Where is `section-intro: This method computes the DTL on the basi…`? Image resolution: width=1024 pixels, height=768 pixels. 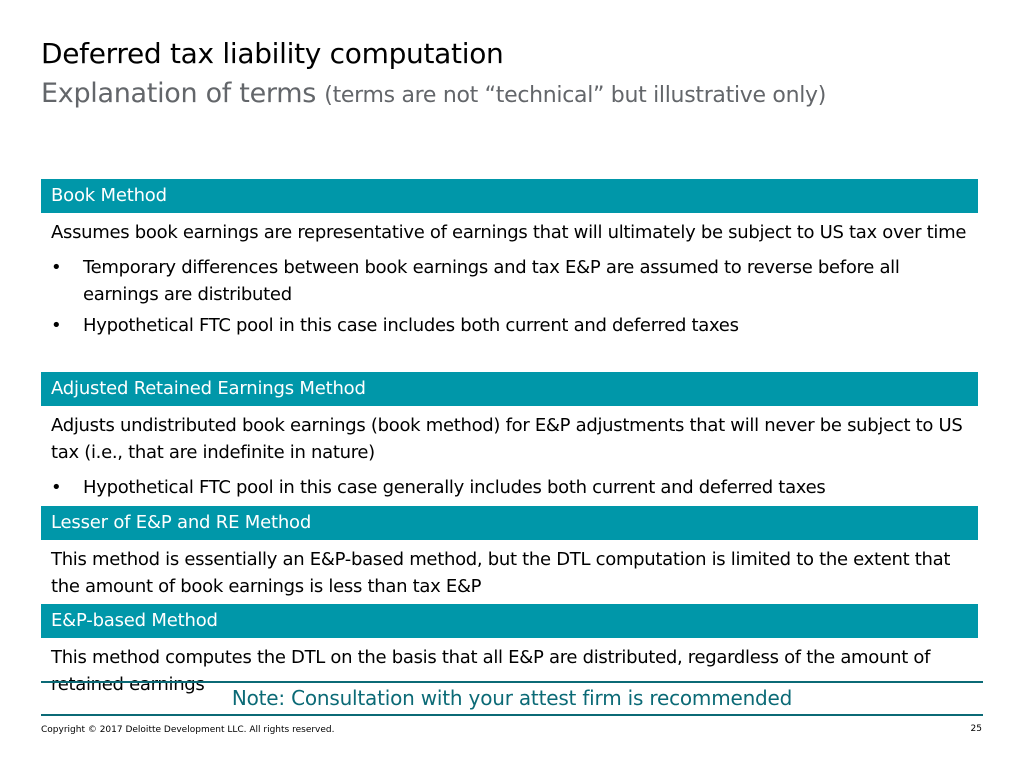 section-intro: This method computes the DTL on the basi… is located at coordinates (491, 671).